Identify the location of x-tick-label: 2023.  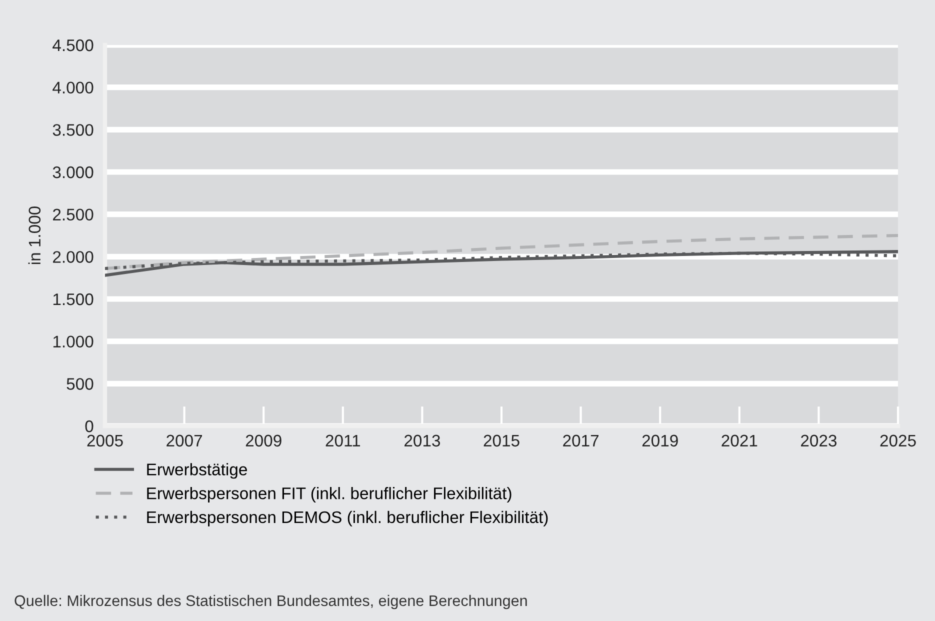
(819, 440).